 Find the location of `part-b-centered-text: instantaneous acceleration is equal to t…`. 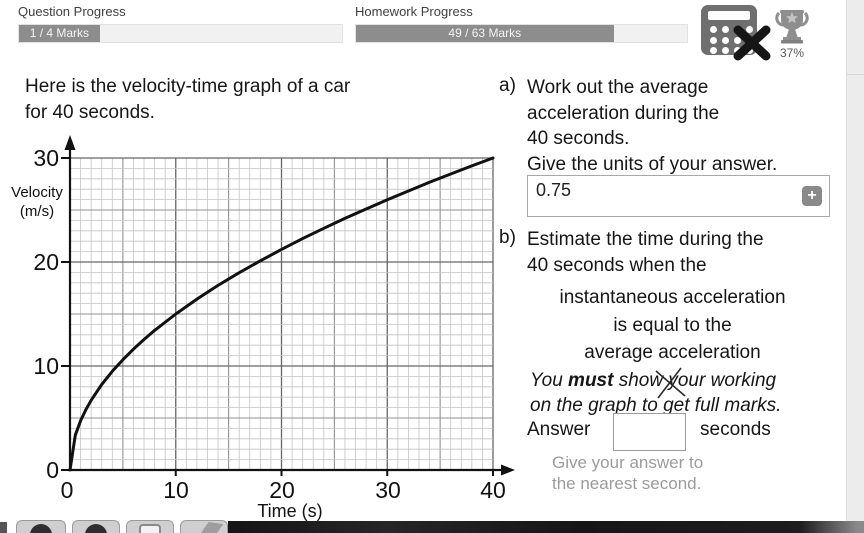

part-b-centered-text: instantaneous acceleration is equal to t… is located at coordinates (672, 325).